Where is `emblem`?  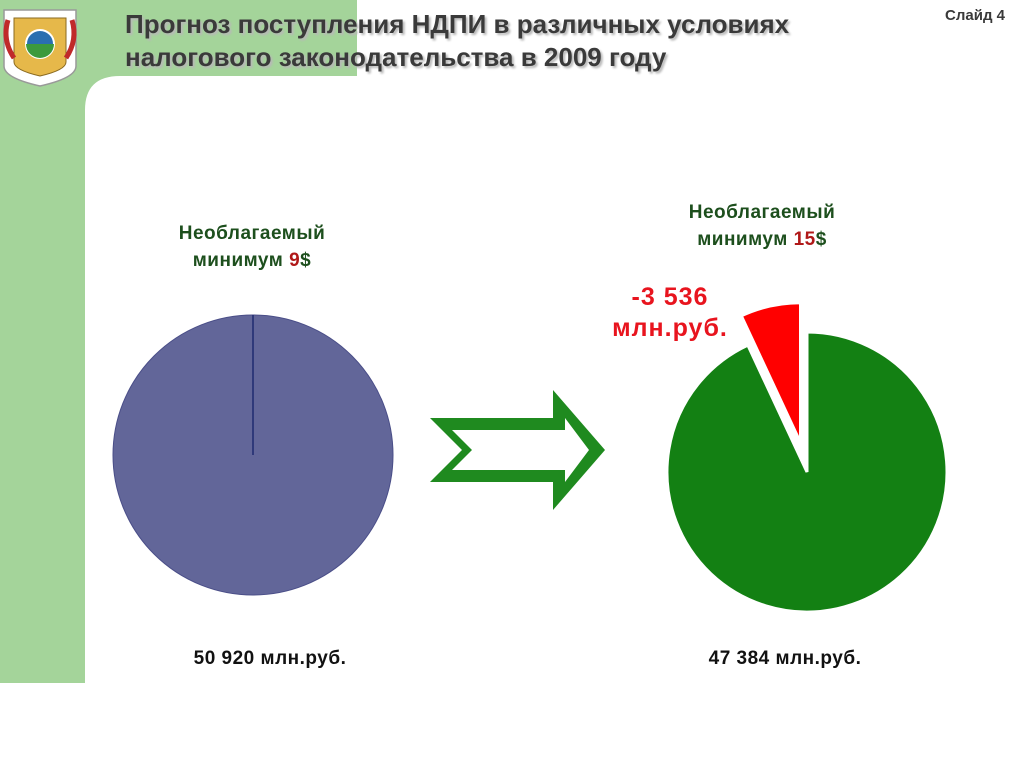 emblem is located at coordinates (40, 48).